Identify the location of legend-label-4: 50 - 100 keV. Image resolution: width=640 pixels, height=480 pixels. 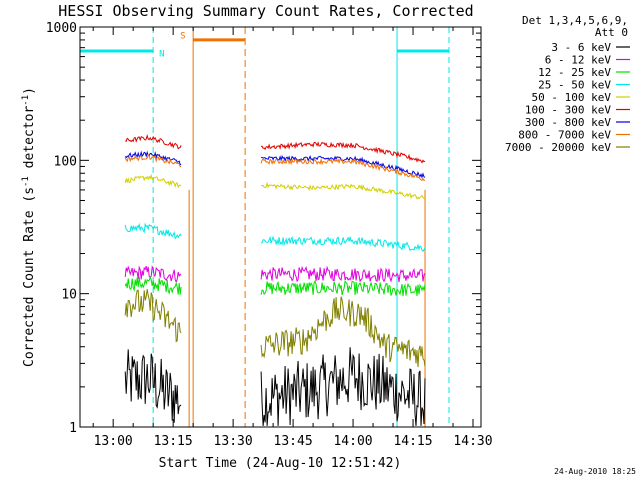
(572, 97).